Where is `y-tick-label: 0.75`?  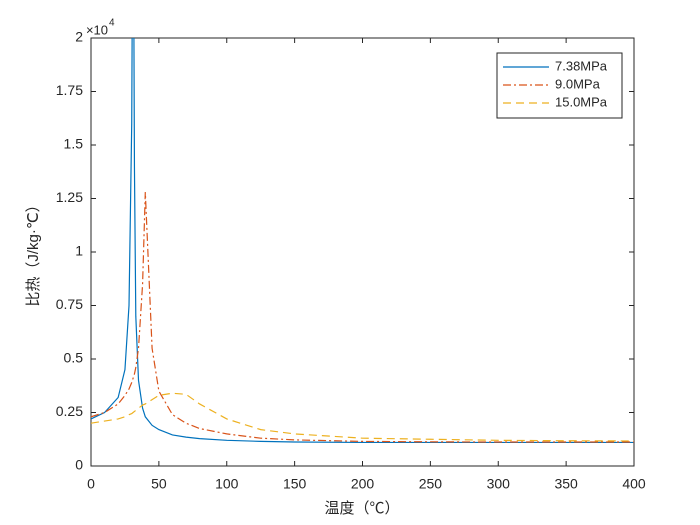
y-tick-label: 0.75 is located at coordinates (69, 304).